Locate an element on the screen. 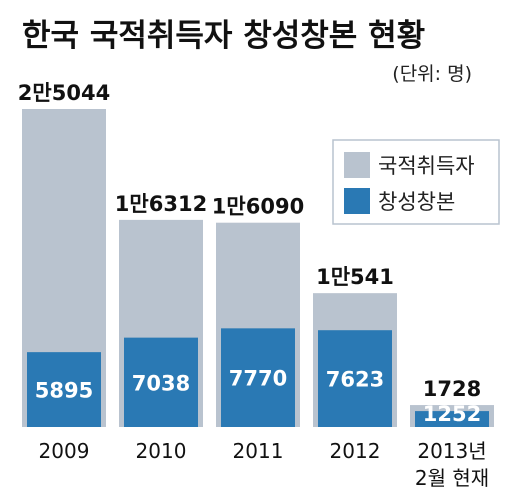  legend: 국적취득자 창성창본 is located at coordinates (416, 182).